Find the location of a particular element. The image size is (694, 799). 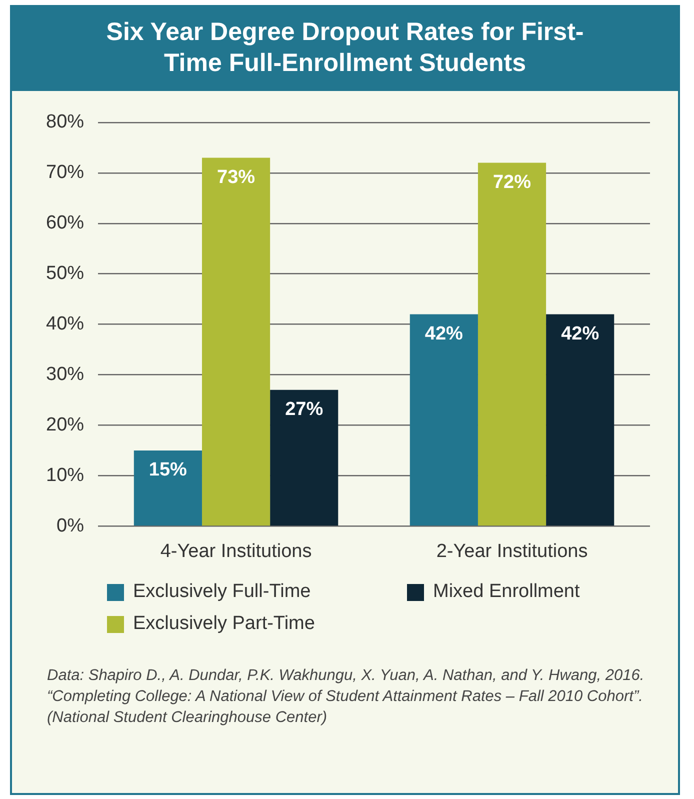

y-tick-label: 10% is located at coordinates (65, 475).